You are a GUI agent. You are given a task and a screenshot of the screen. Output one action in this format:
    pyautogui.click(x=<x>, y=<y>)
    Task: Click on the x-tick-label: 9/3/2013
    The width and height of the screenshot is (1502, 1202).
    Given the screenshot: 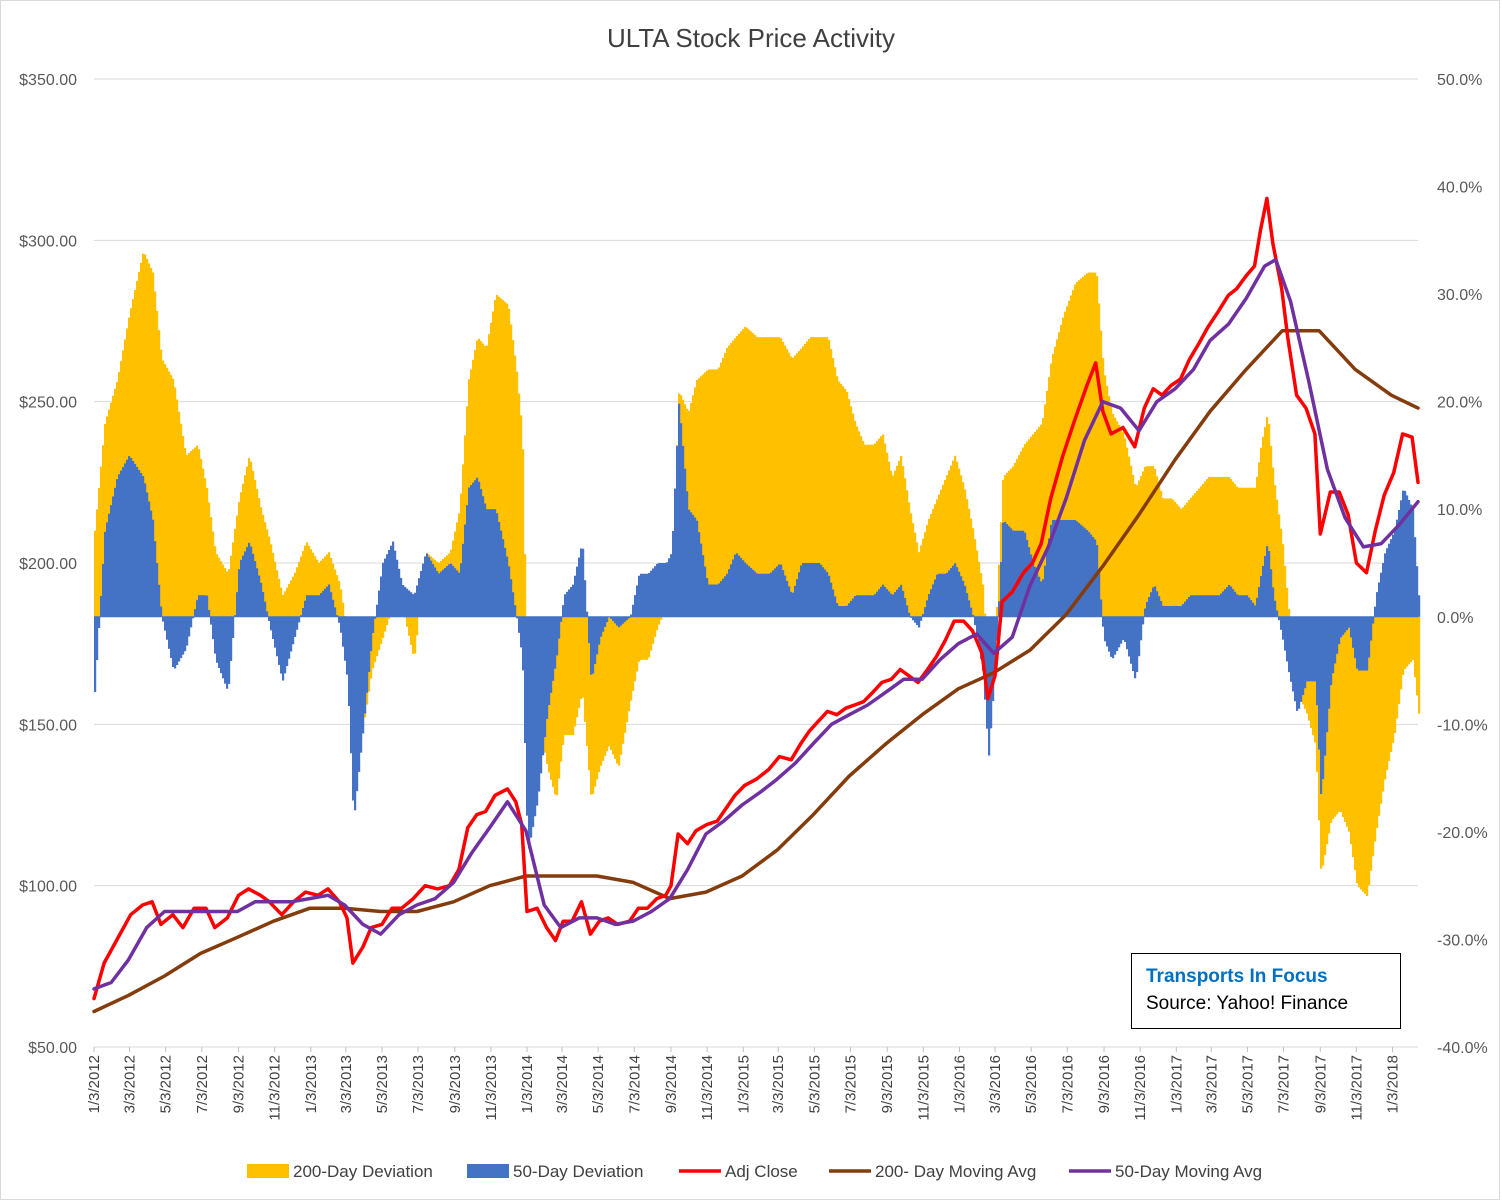 What is the action you would take?
    pyautogui.click(x=455, y=1084)
    